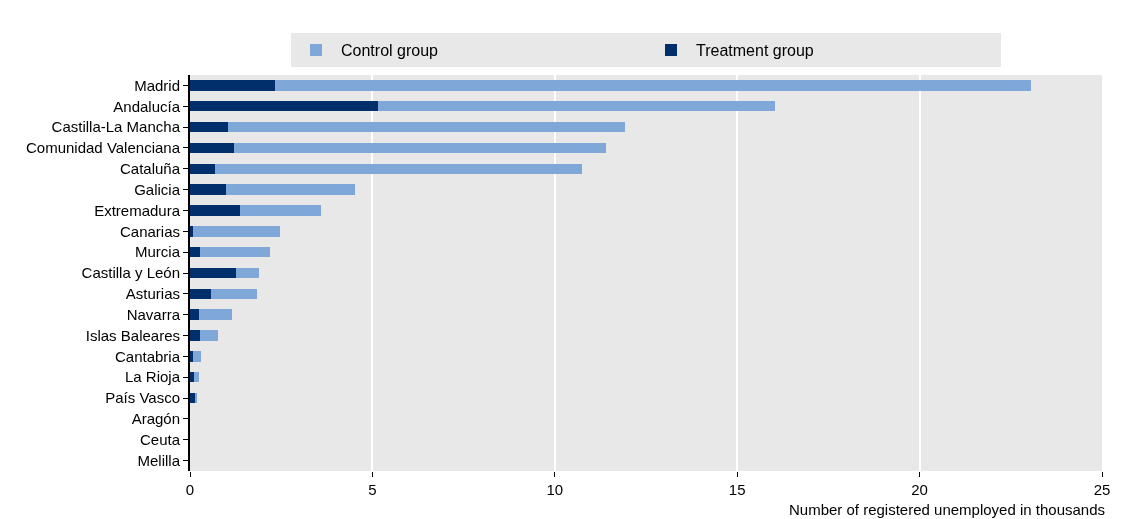 The height and width of the screenshot is (519, 1126). I want to click on y-tick-label: La Rioja, so click(152, 377).